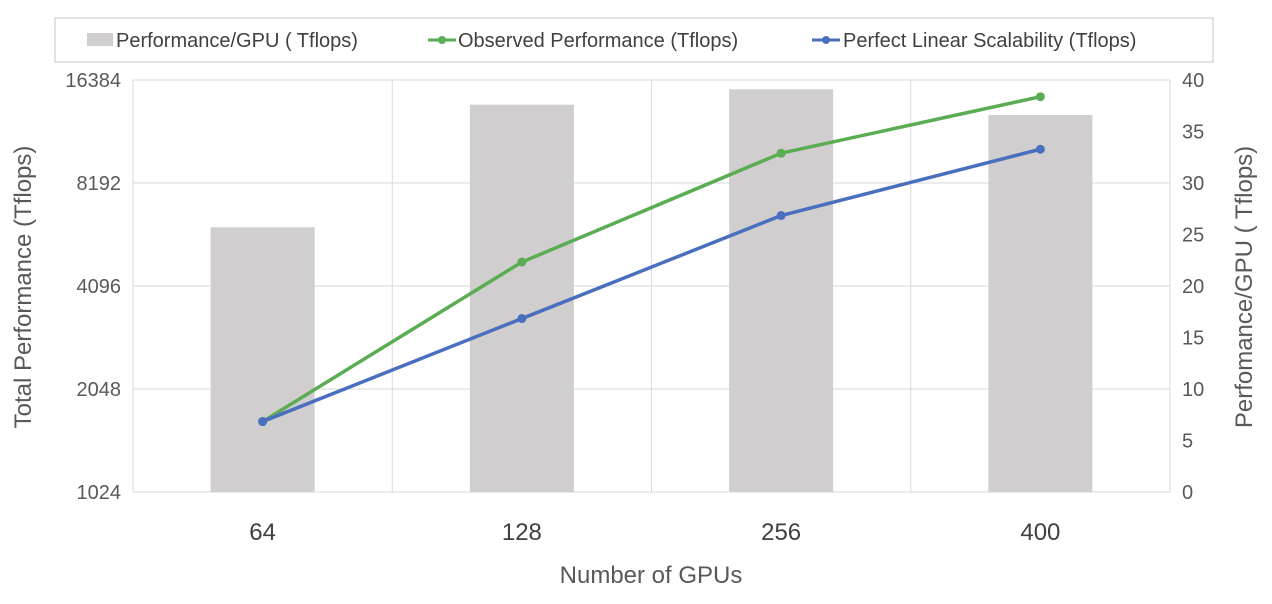 The image size is (1272, 604). Describe the element at coordinates (93, 81) in the screenshot. I see `y-left-tick-label: 16384` at that location.